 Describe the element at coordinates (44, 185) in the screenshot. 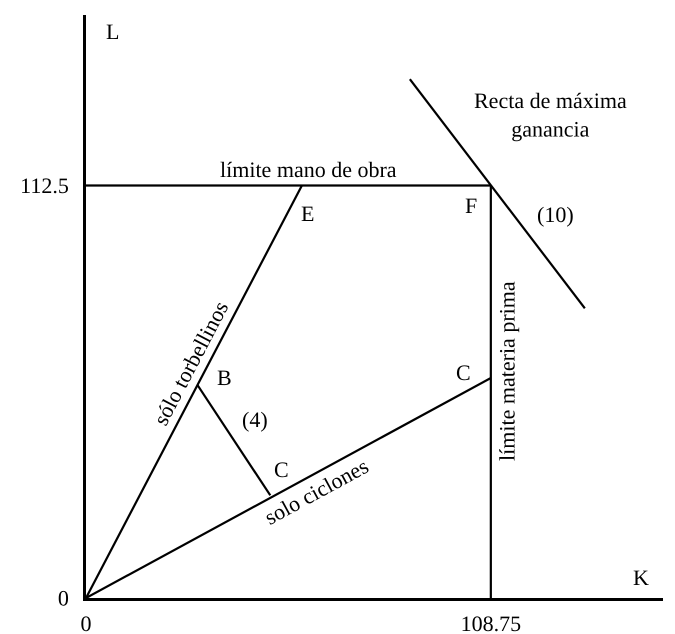

I see `y-tick-label: 112.5` at that location.